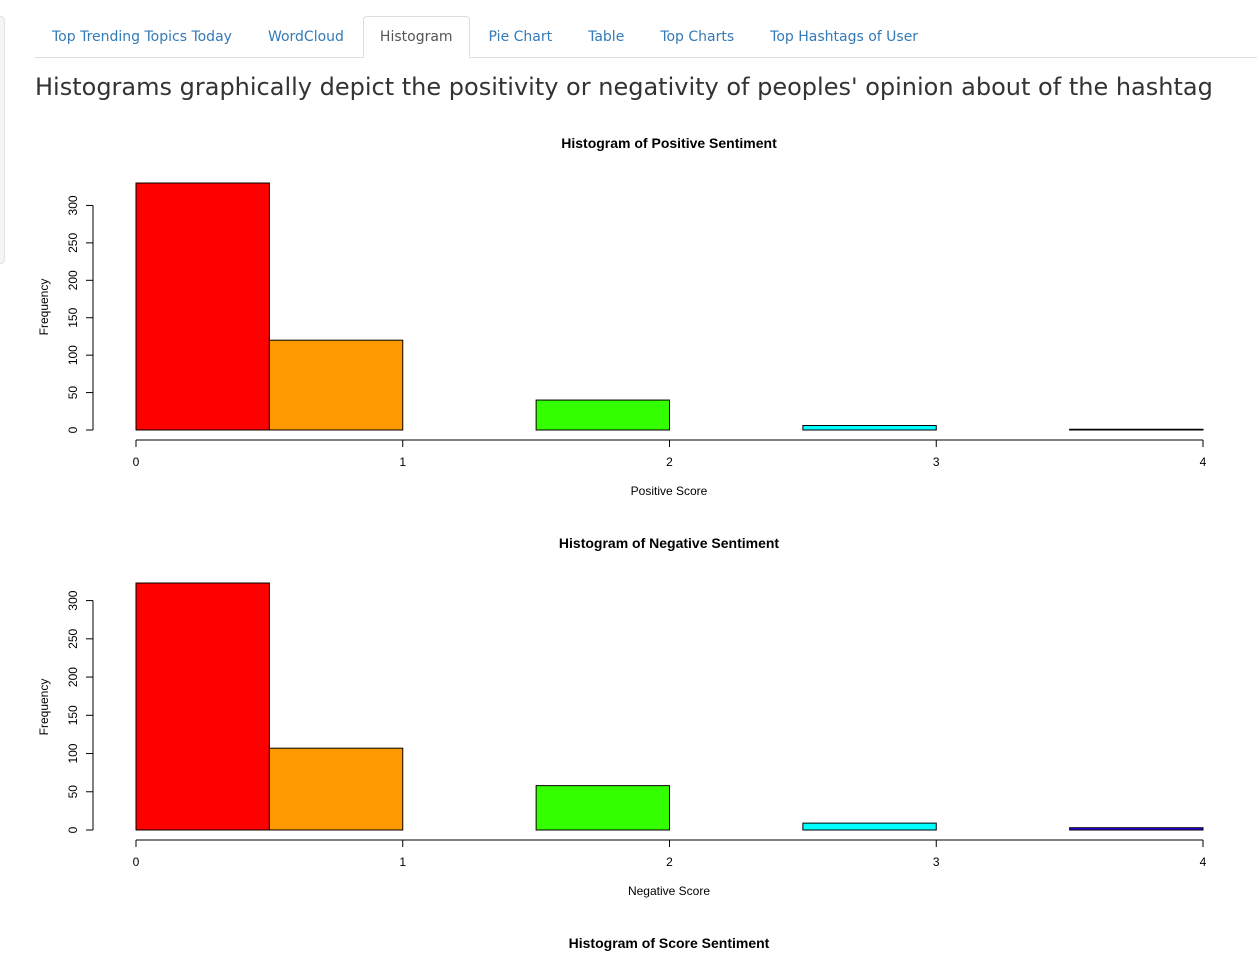  I want to click on tab-table: Table, so click(606, 37).